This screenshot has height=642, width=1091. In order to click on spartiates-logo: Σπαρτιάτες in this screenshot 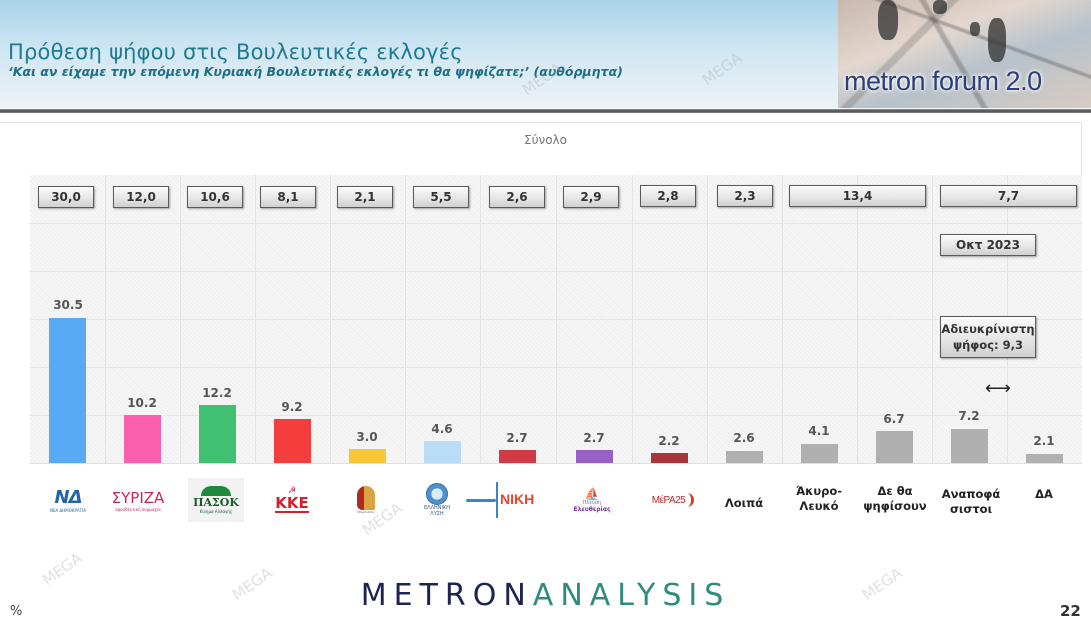, I will do `click(366, 500)`.